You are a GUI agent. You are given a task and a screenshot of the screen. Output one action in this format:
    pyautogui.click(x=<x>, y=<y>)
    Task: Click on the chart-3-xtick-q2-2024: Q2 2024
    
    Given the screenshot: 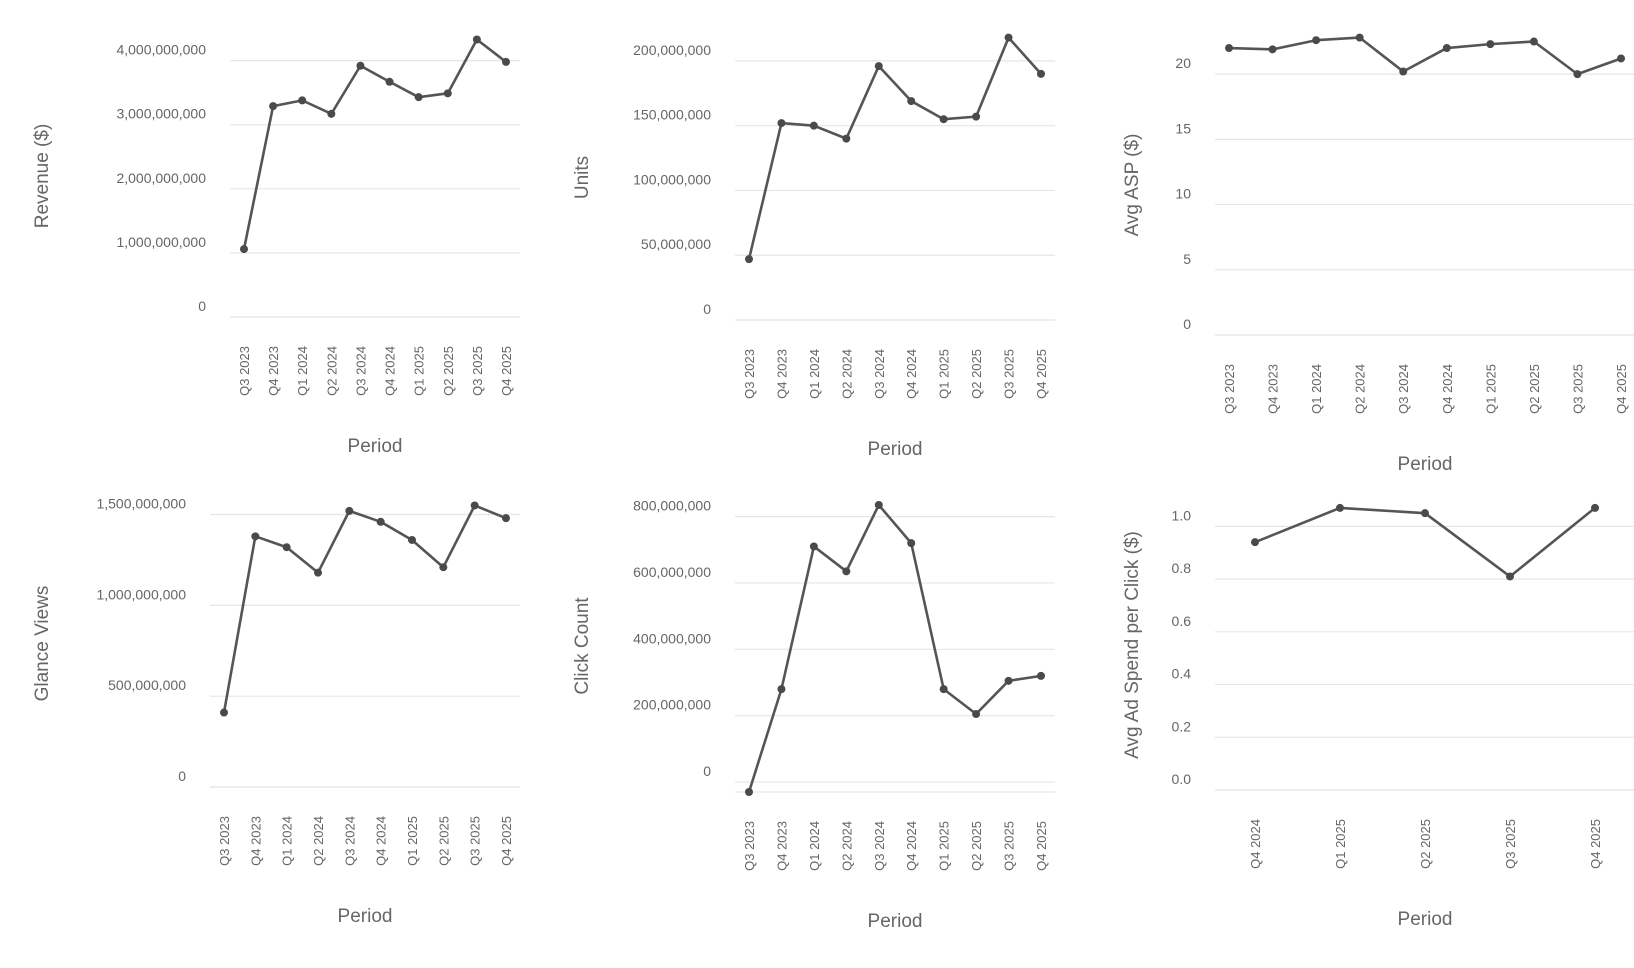 What is the action you would take?
    pyautogui.click(x=318, y=841)
    